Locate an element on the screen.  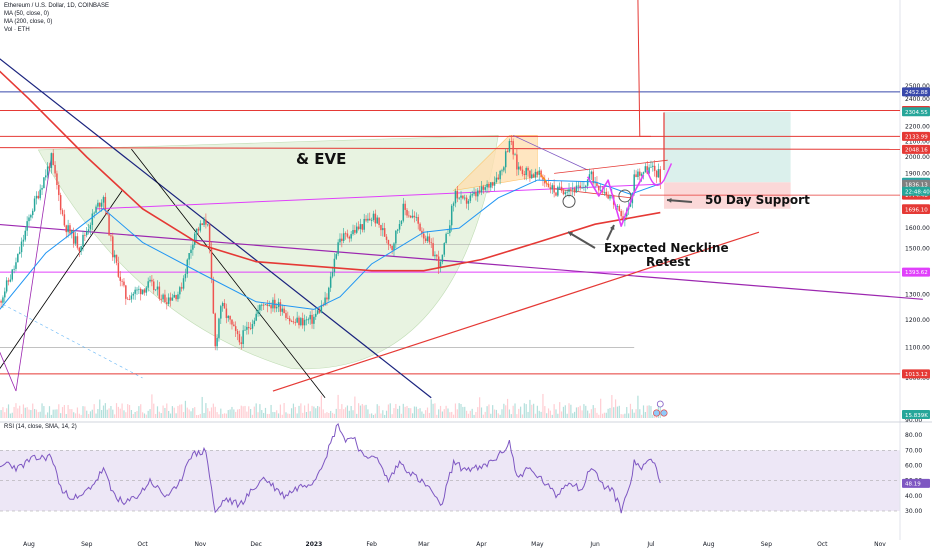
price-tag-label: 1393.62 is located at coordinates (916, 273).